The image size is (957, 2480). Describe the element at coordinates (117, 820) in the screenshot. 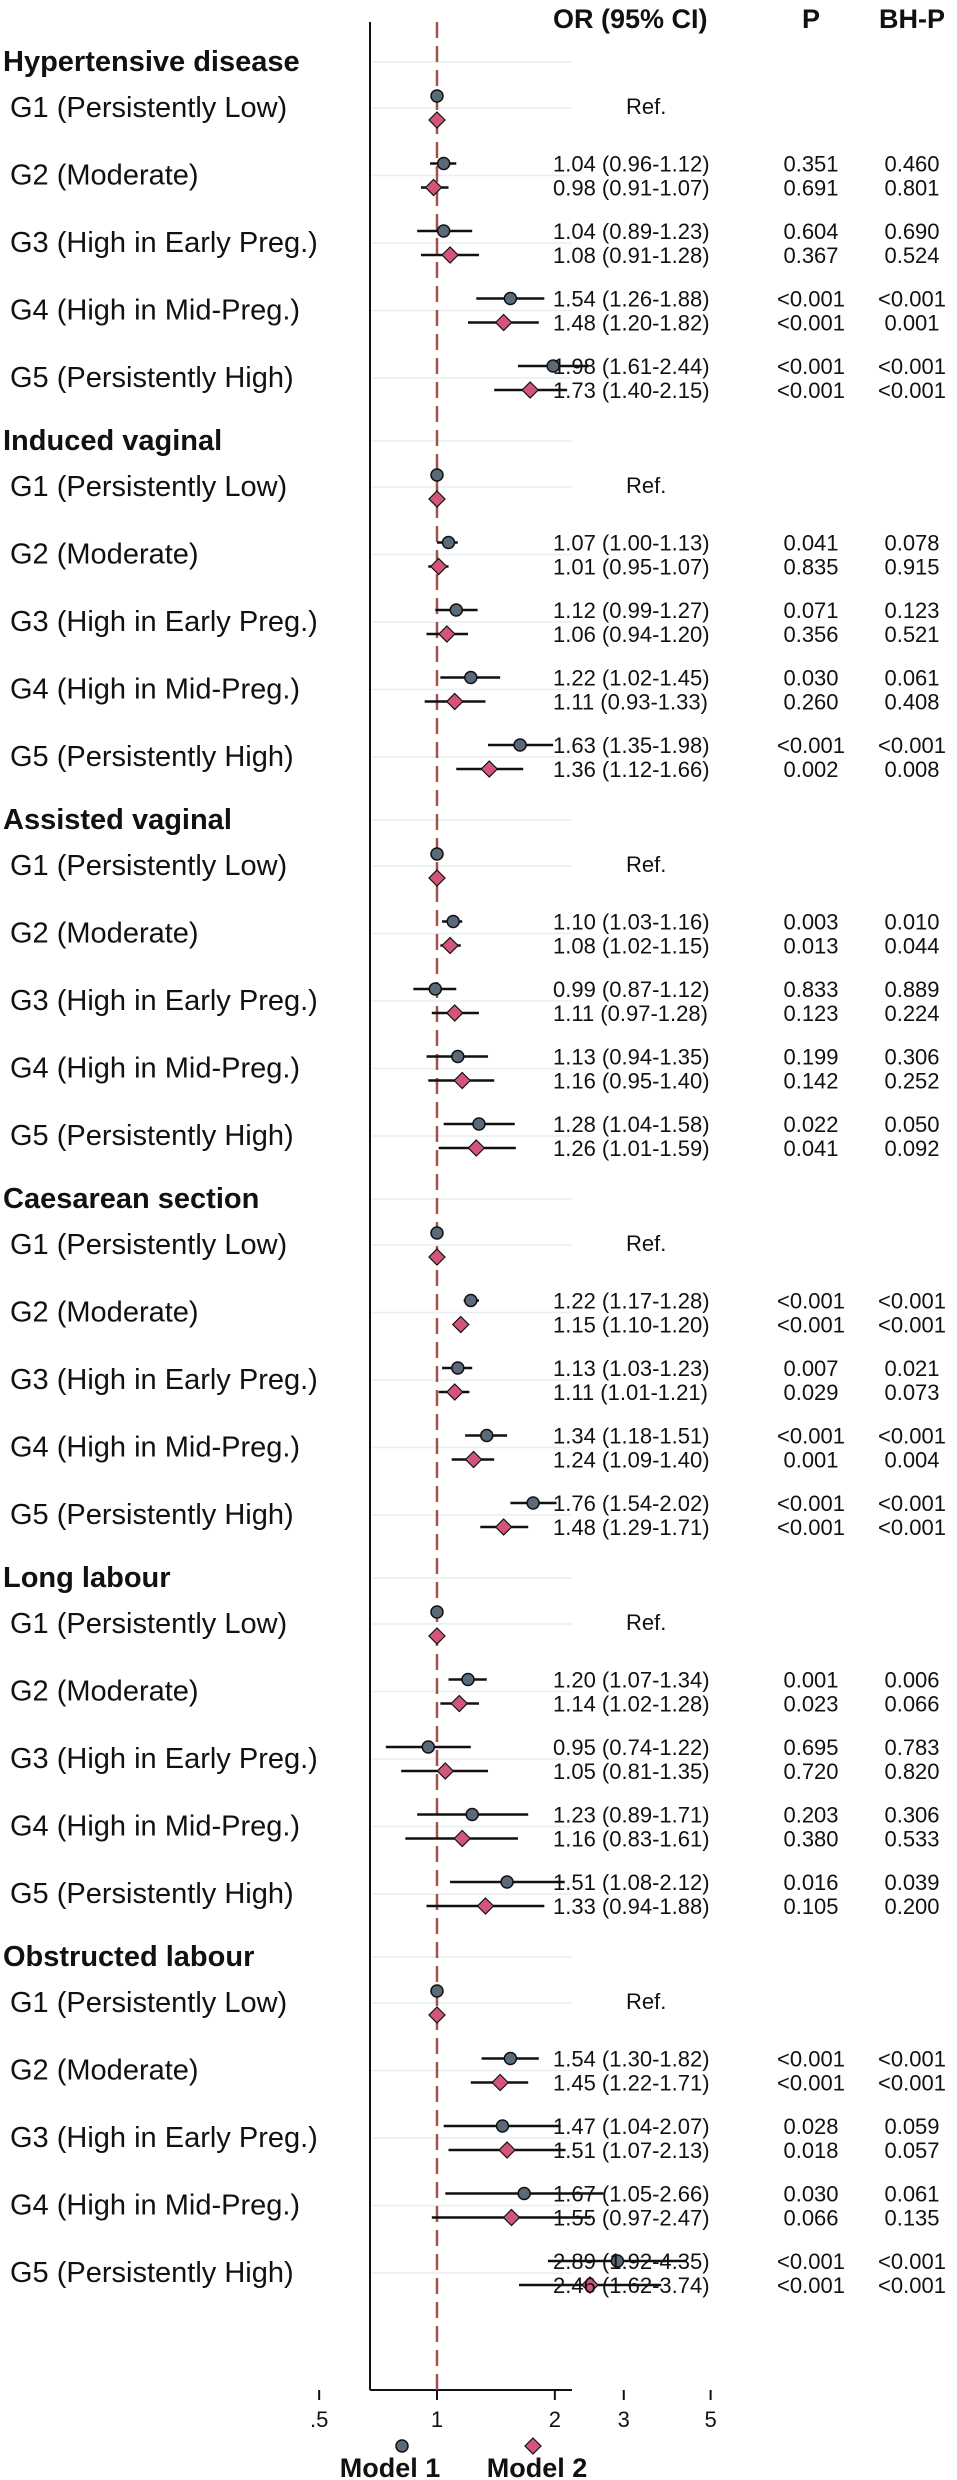

I see `outcome-heading: Assisted vaginal` at that location.